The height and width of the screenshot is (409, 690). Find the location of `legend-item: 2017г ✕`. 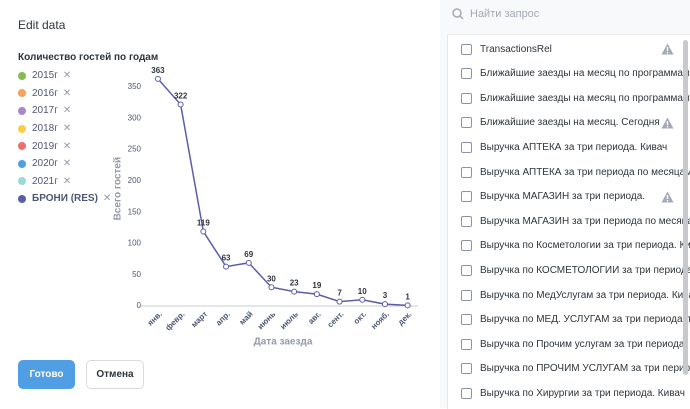

legend-item: 2017г ✕ is located at coordinates (64, 111).